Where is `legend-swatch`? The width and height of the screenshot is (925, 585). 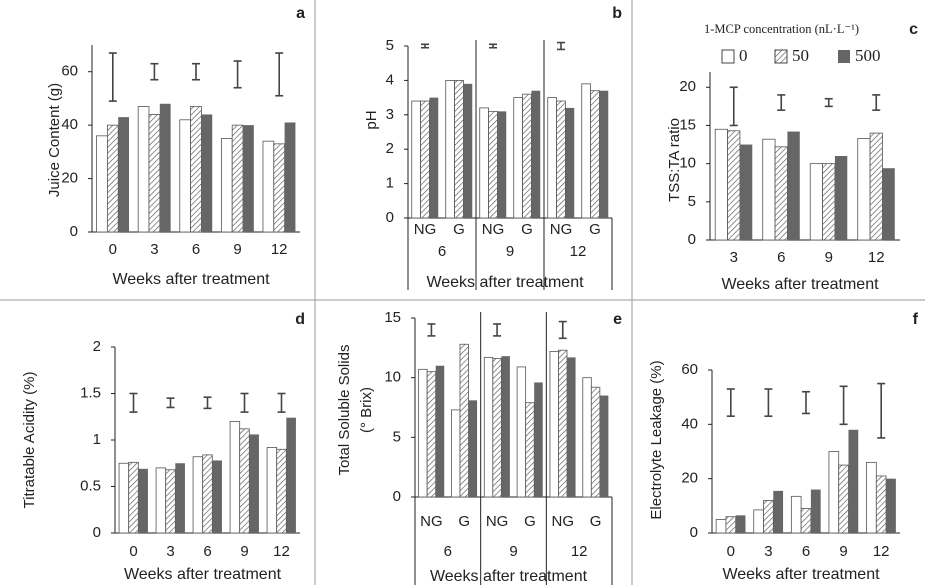 legend-swatch is located at coordinates (844, 56).